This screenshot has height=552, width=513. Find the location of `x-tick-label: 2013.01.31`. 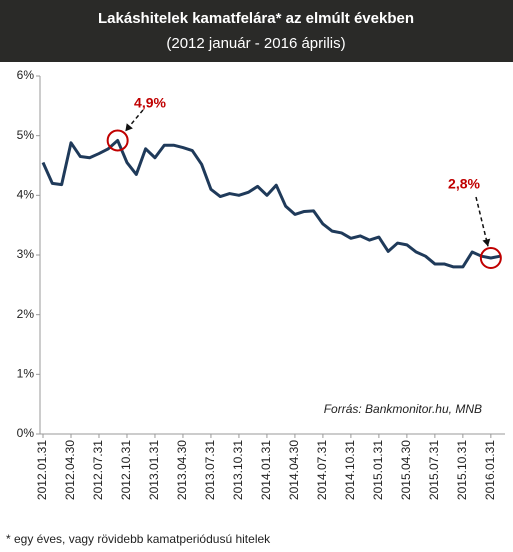

x-tick-label: 2013.01.31 is located at coordinates (154, 470).